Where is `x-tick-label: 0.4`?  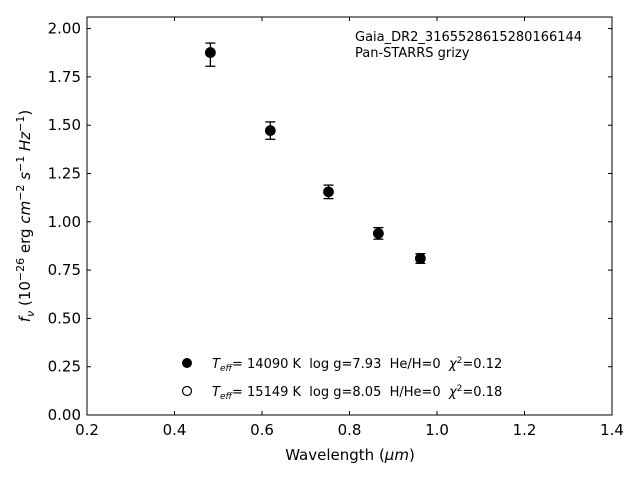 x-tick-label: 0.4 is located at coordinates (175, 430).